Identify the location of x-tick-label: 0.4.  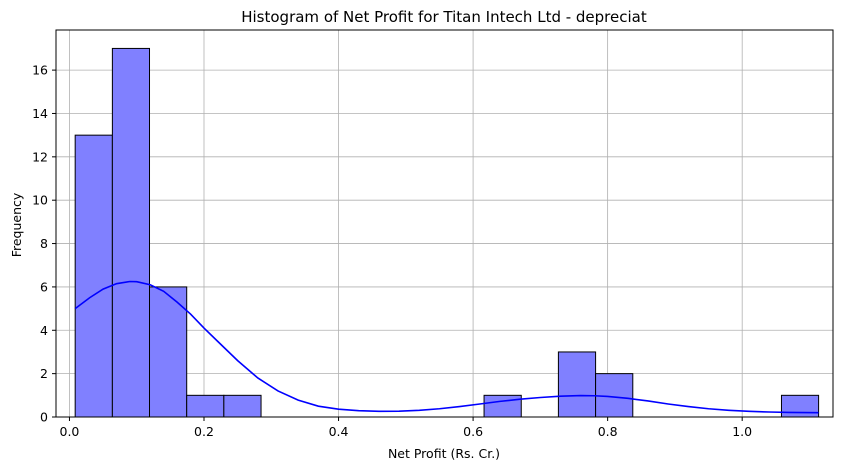
(339, 431).